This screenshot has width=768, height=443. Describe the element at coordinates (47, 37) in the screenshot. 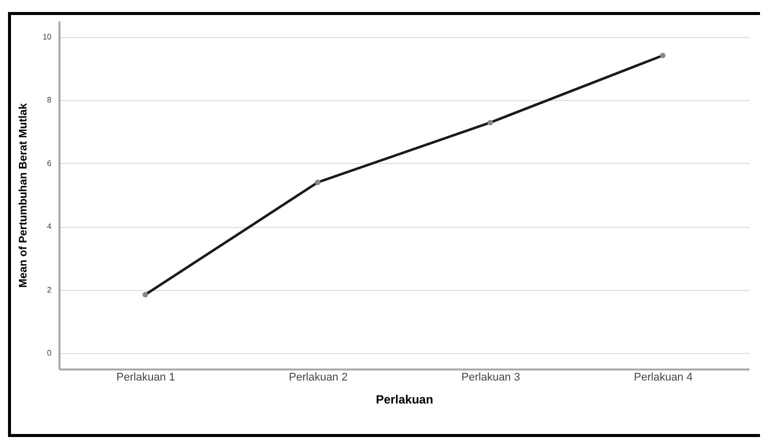

I see `y-tick-label: 10` at that location.